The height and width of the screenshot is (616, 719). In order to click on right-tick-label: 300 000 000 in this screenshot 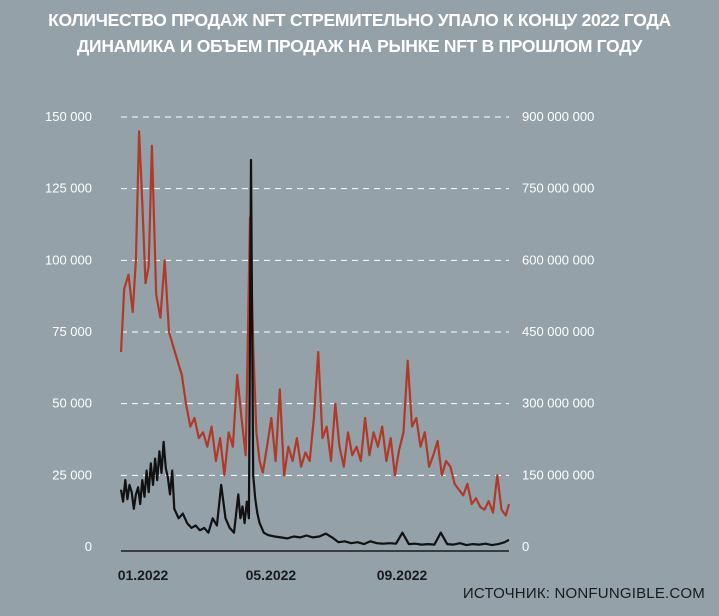, I will do `click(558, 403)`.